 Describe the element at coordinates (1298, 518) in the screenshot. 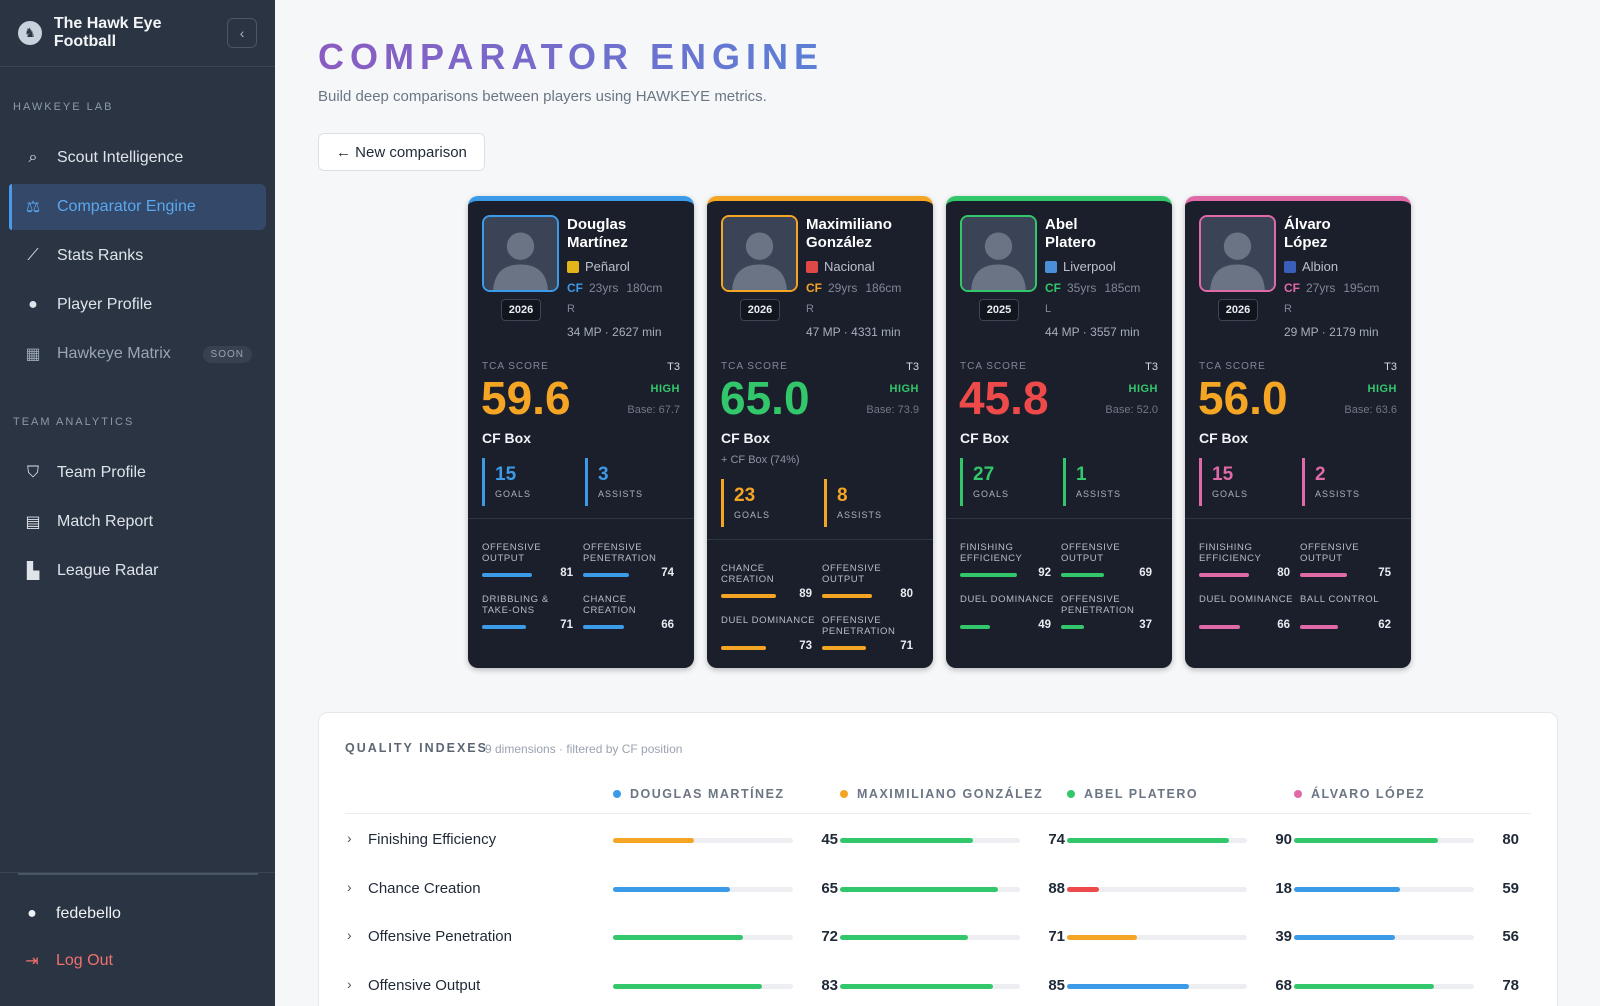

I see `divider` at that location.